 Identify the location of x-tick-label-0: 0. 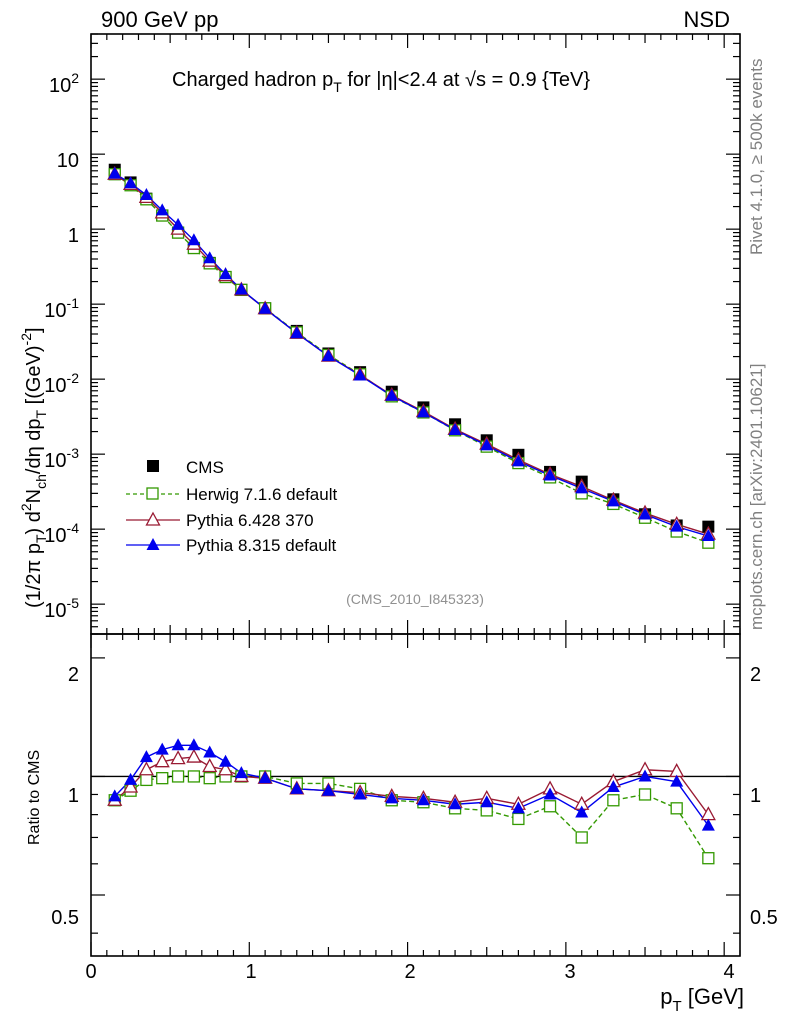
(90, 972).